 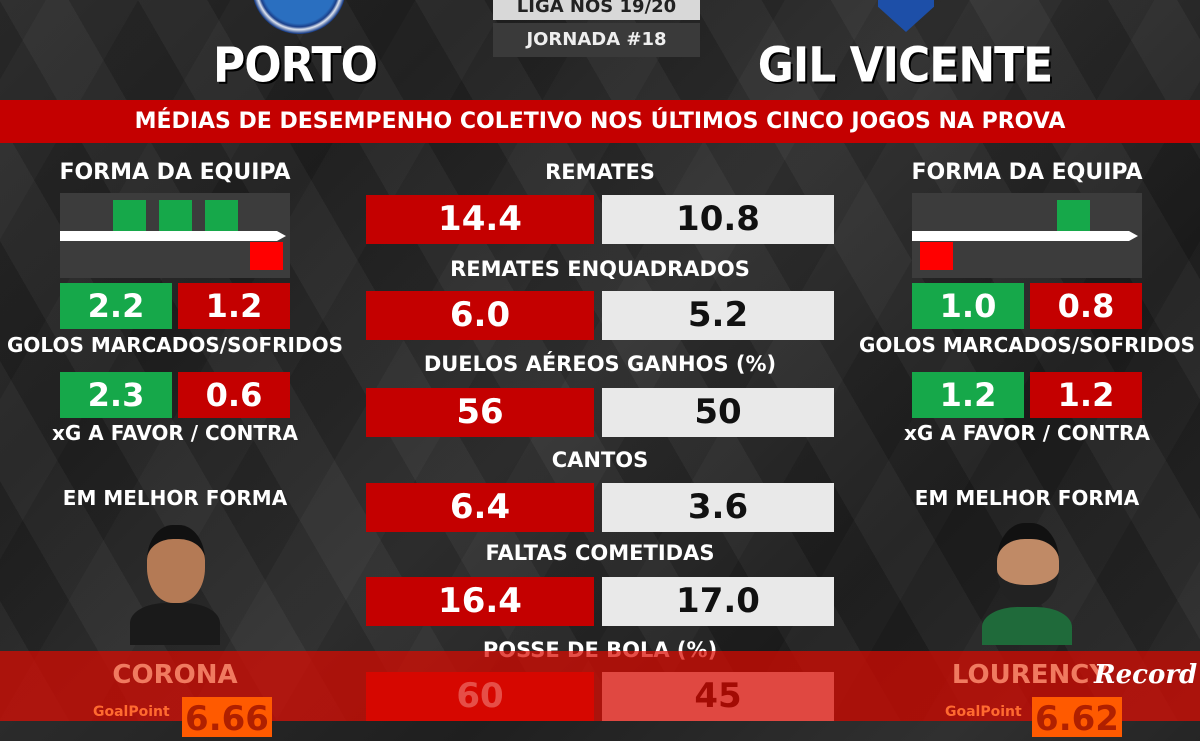 What do you see at coordinates (600, 553) in the screenshot?
I see `stat-label: FALTAS COMETIDAS` at bounding box center [600, 553].